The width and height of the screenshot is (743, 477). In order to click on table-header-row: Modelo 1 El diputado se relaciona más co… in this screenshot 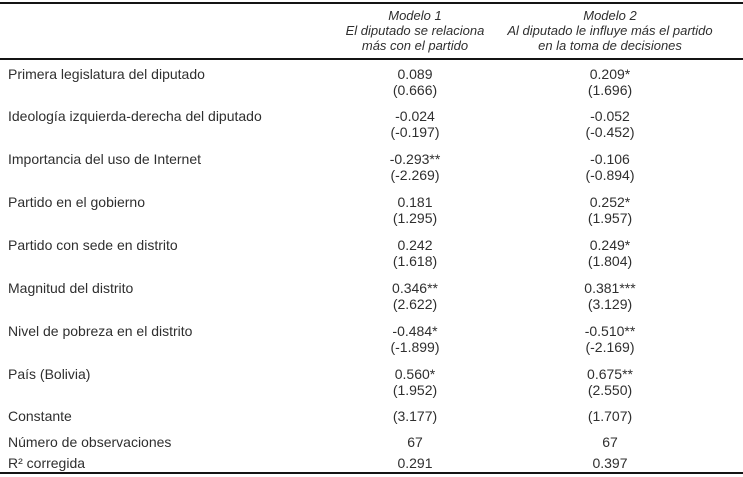, I will do `click(371, 31)`.